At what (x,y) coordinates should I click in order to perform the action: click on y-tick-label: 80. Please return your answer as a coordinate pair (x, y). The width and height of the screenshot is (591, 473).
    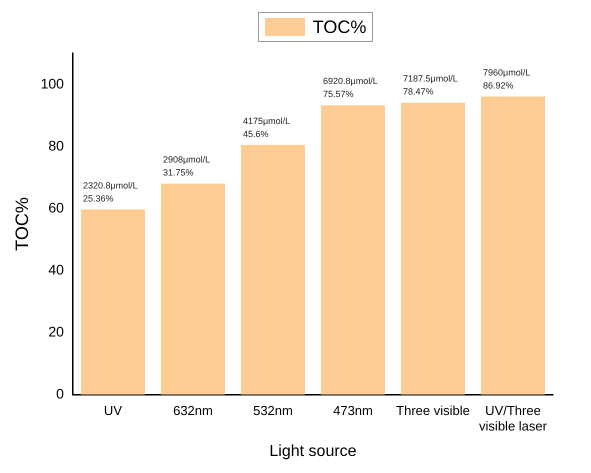
    Looking at the image, I should click on (56, 145).